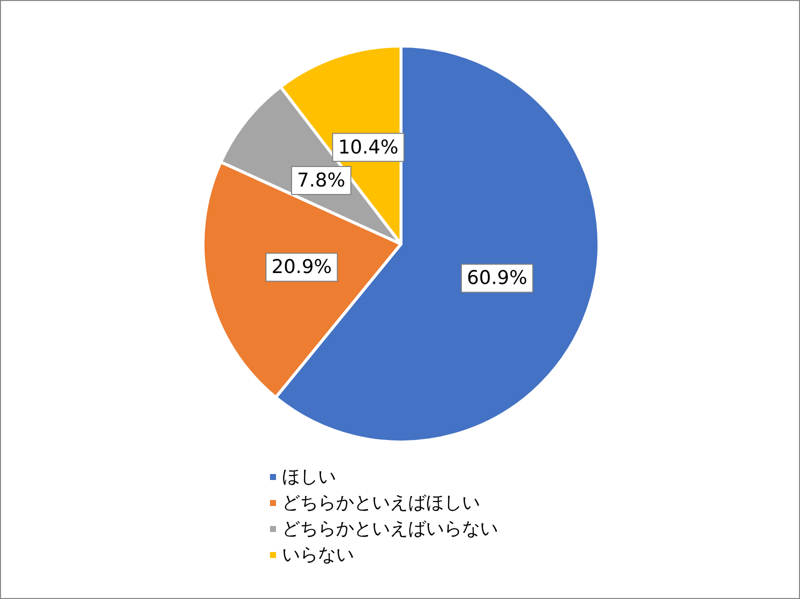 The width and height of the screenshot is (800, 599). I want to click on data-label: 10.4%, so click(368, 147).